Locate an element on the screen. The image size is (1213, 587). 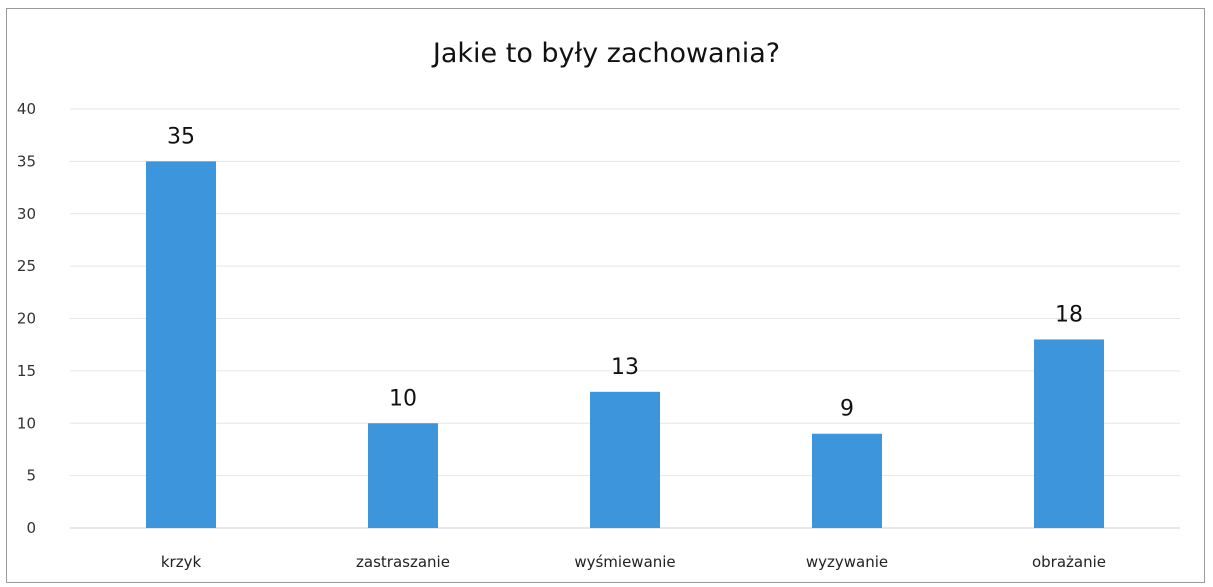
y-tick-label: 20 is located at coordinates (26, 319).